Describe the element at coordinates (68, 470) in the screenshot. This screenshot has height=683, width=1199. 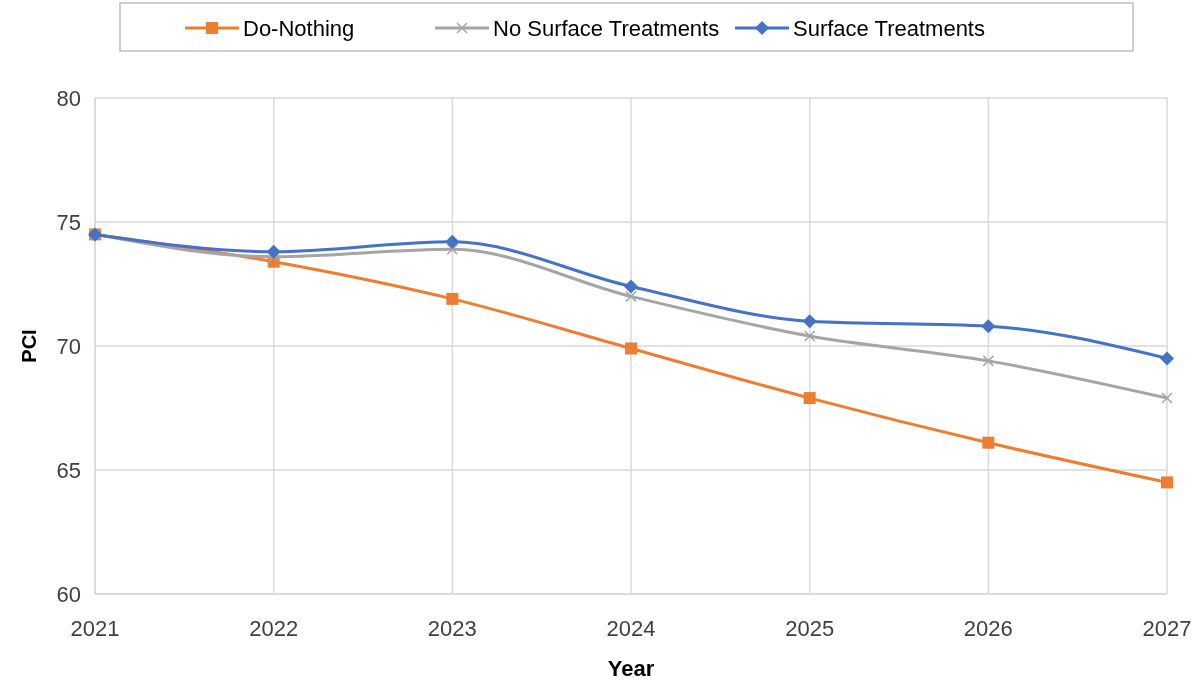
I see `y-tick-label: 65` at that location.